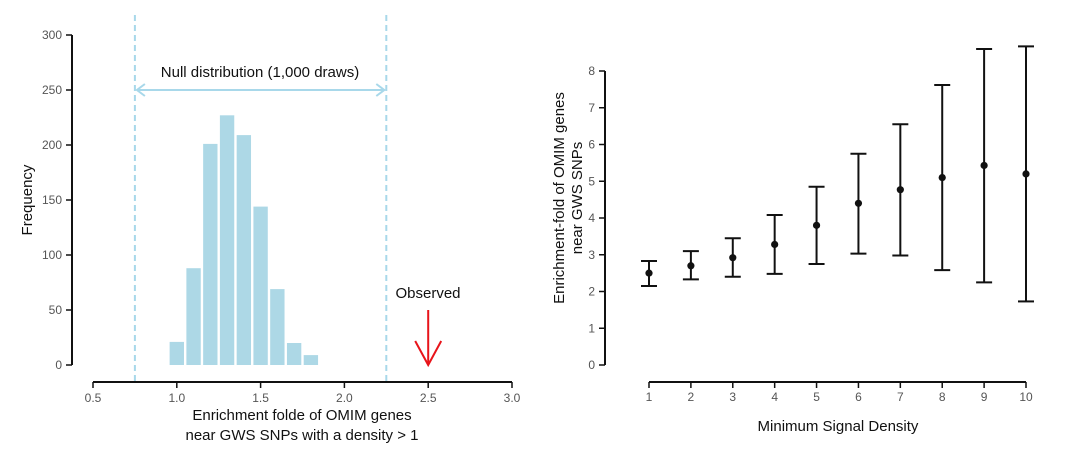 The height and width of the screenshot is (460, 1080). What do you see at coordinates (591, 328) in the screenshot?
I see `errorbar-y-tick-label: 1` at bounding box center [591, 328].